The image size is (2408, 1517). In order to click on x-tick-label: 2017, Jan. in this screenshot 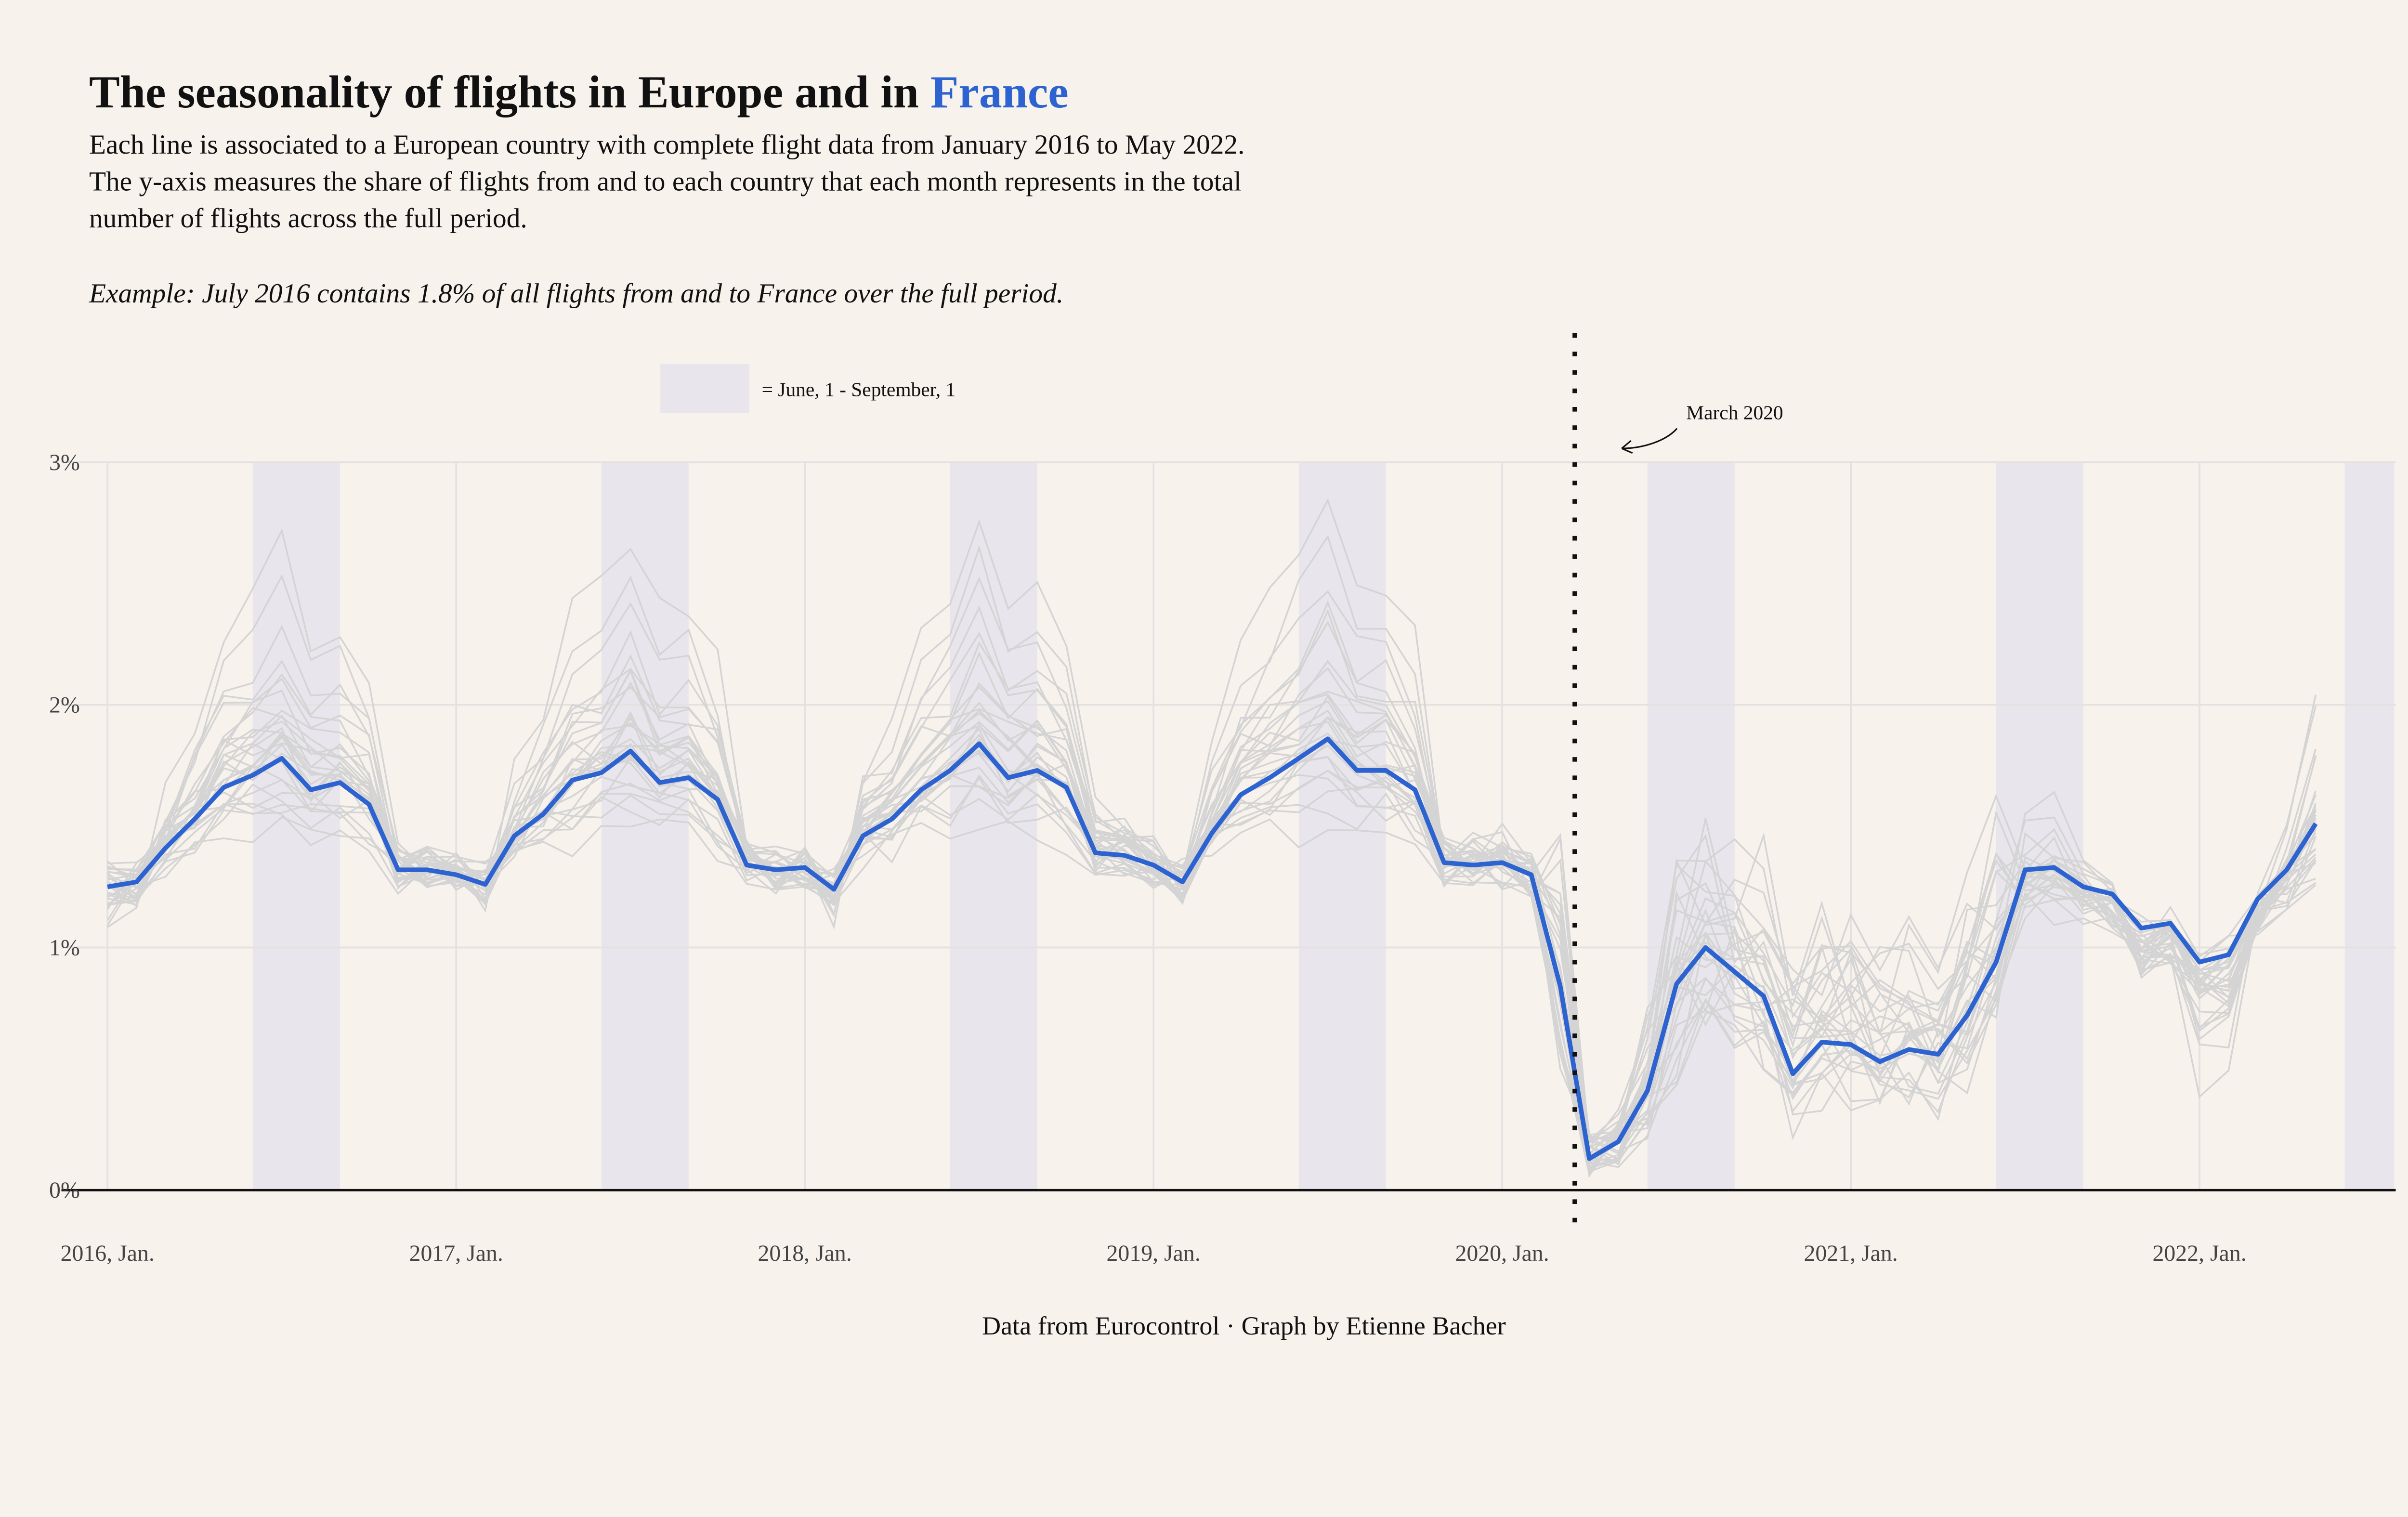, I will do `click(456, 1253)`.